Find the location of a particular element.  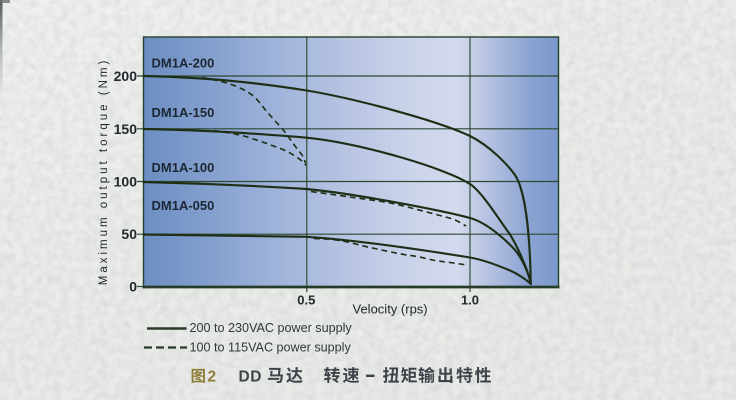

svg-text: 0.5 is located at coordinates (306, 300).